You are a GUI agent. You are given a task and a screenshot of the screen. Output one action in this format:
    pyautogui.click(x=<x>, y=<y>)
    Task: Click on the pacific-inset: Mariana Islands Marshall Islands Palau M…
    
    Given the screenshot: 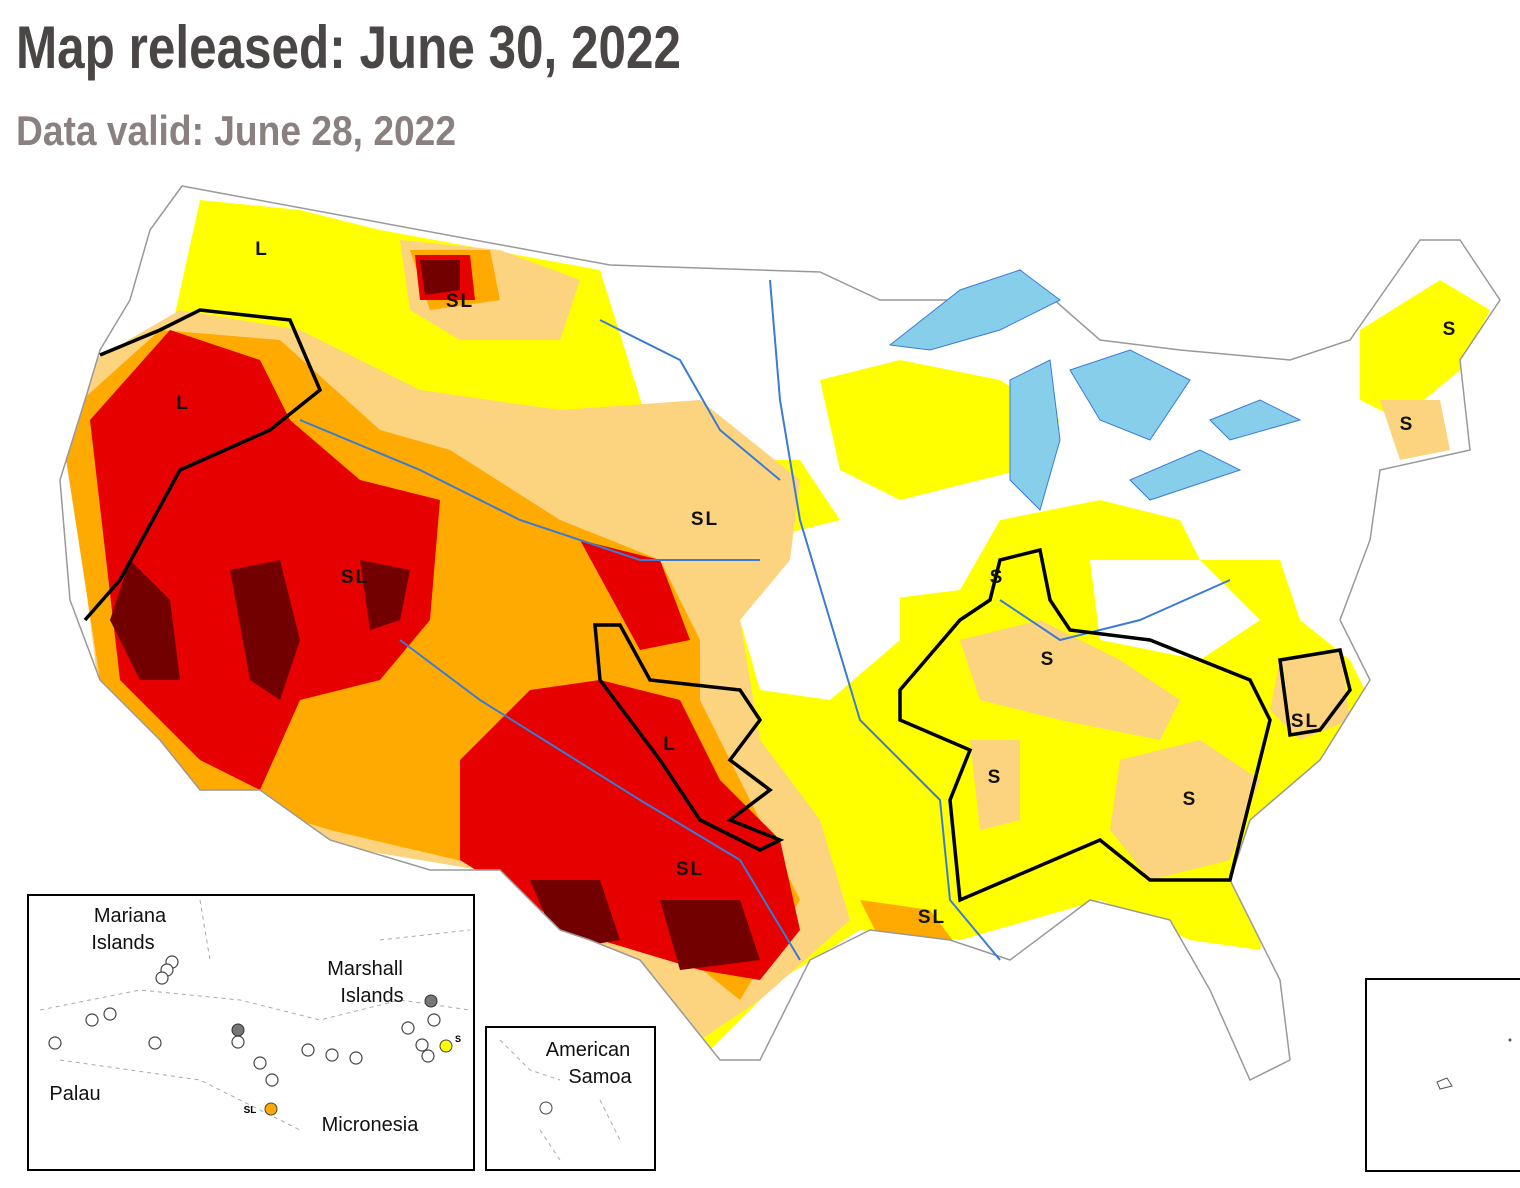 What is the action you would take?
    pyautogui.click(x=251, y=1032)
    